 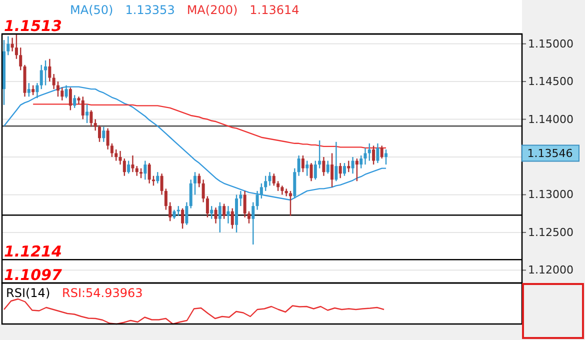 I want to click on text: 1.13546, so click(x=550, y=153).